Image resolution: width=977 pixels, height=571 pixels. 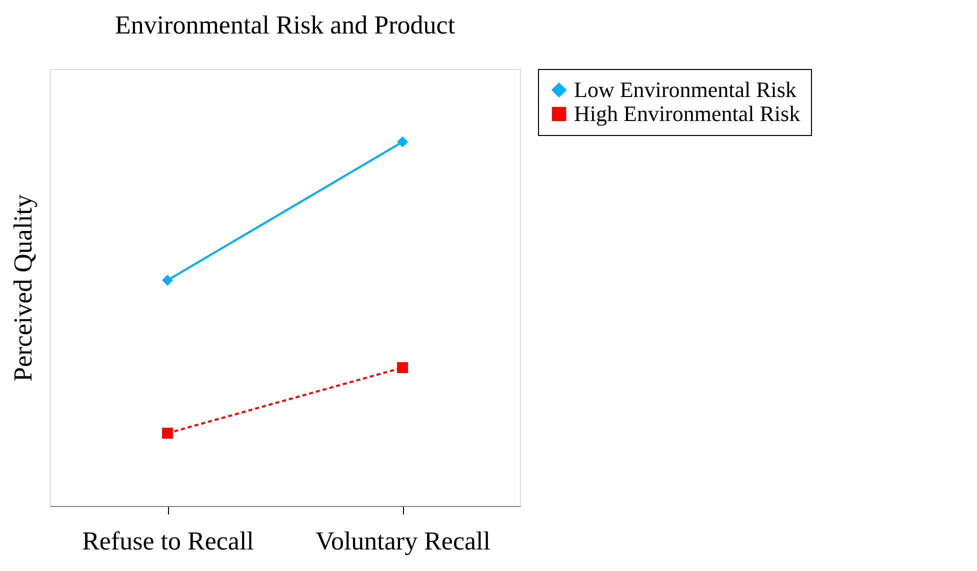 I want to click on x-tick-label: Voluntary Recall, so click(x=403, y=541).